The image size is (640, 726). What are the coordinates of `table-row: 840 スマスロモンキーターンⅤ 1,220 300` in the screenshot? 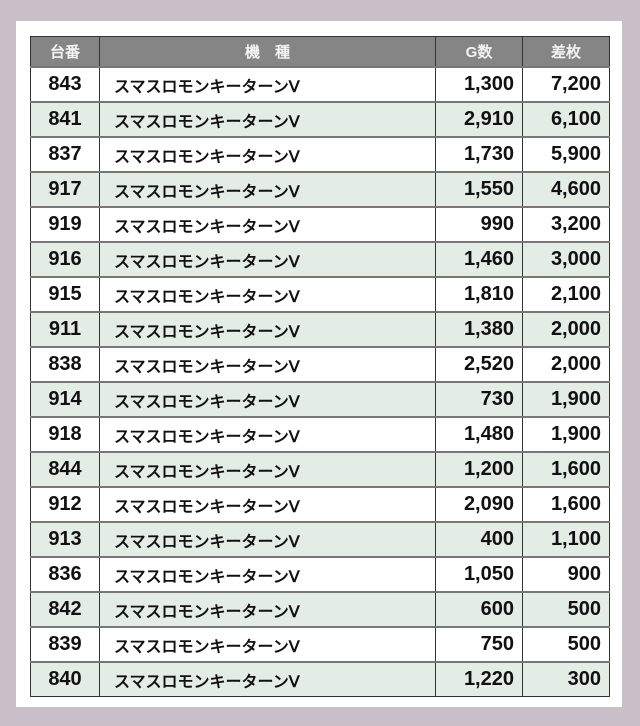 It's located at (320, 679).